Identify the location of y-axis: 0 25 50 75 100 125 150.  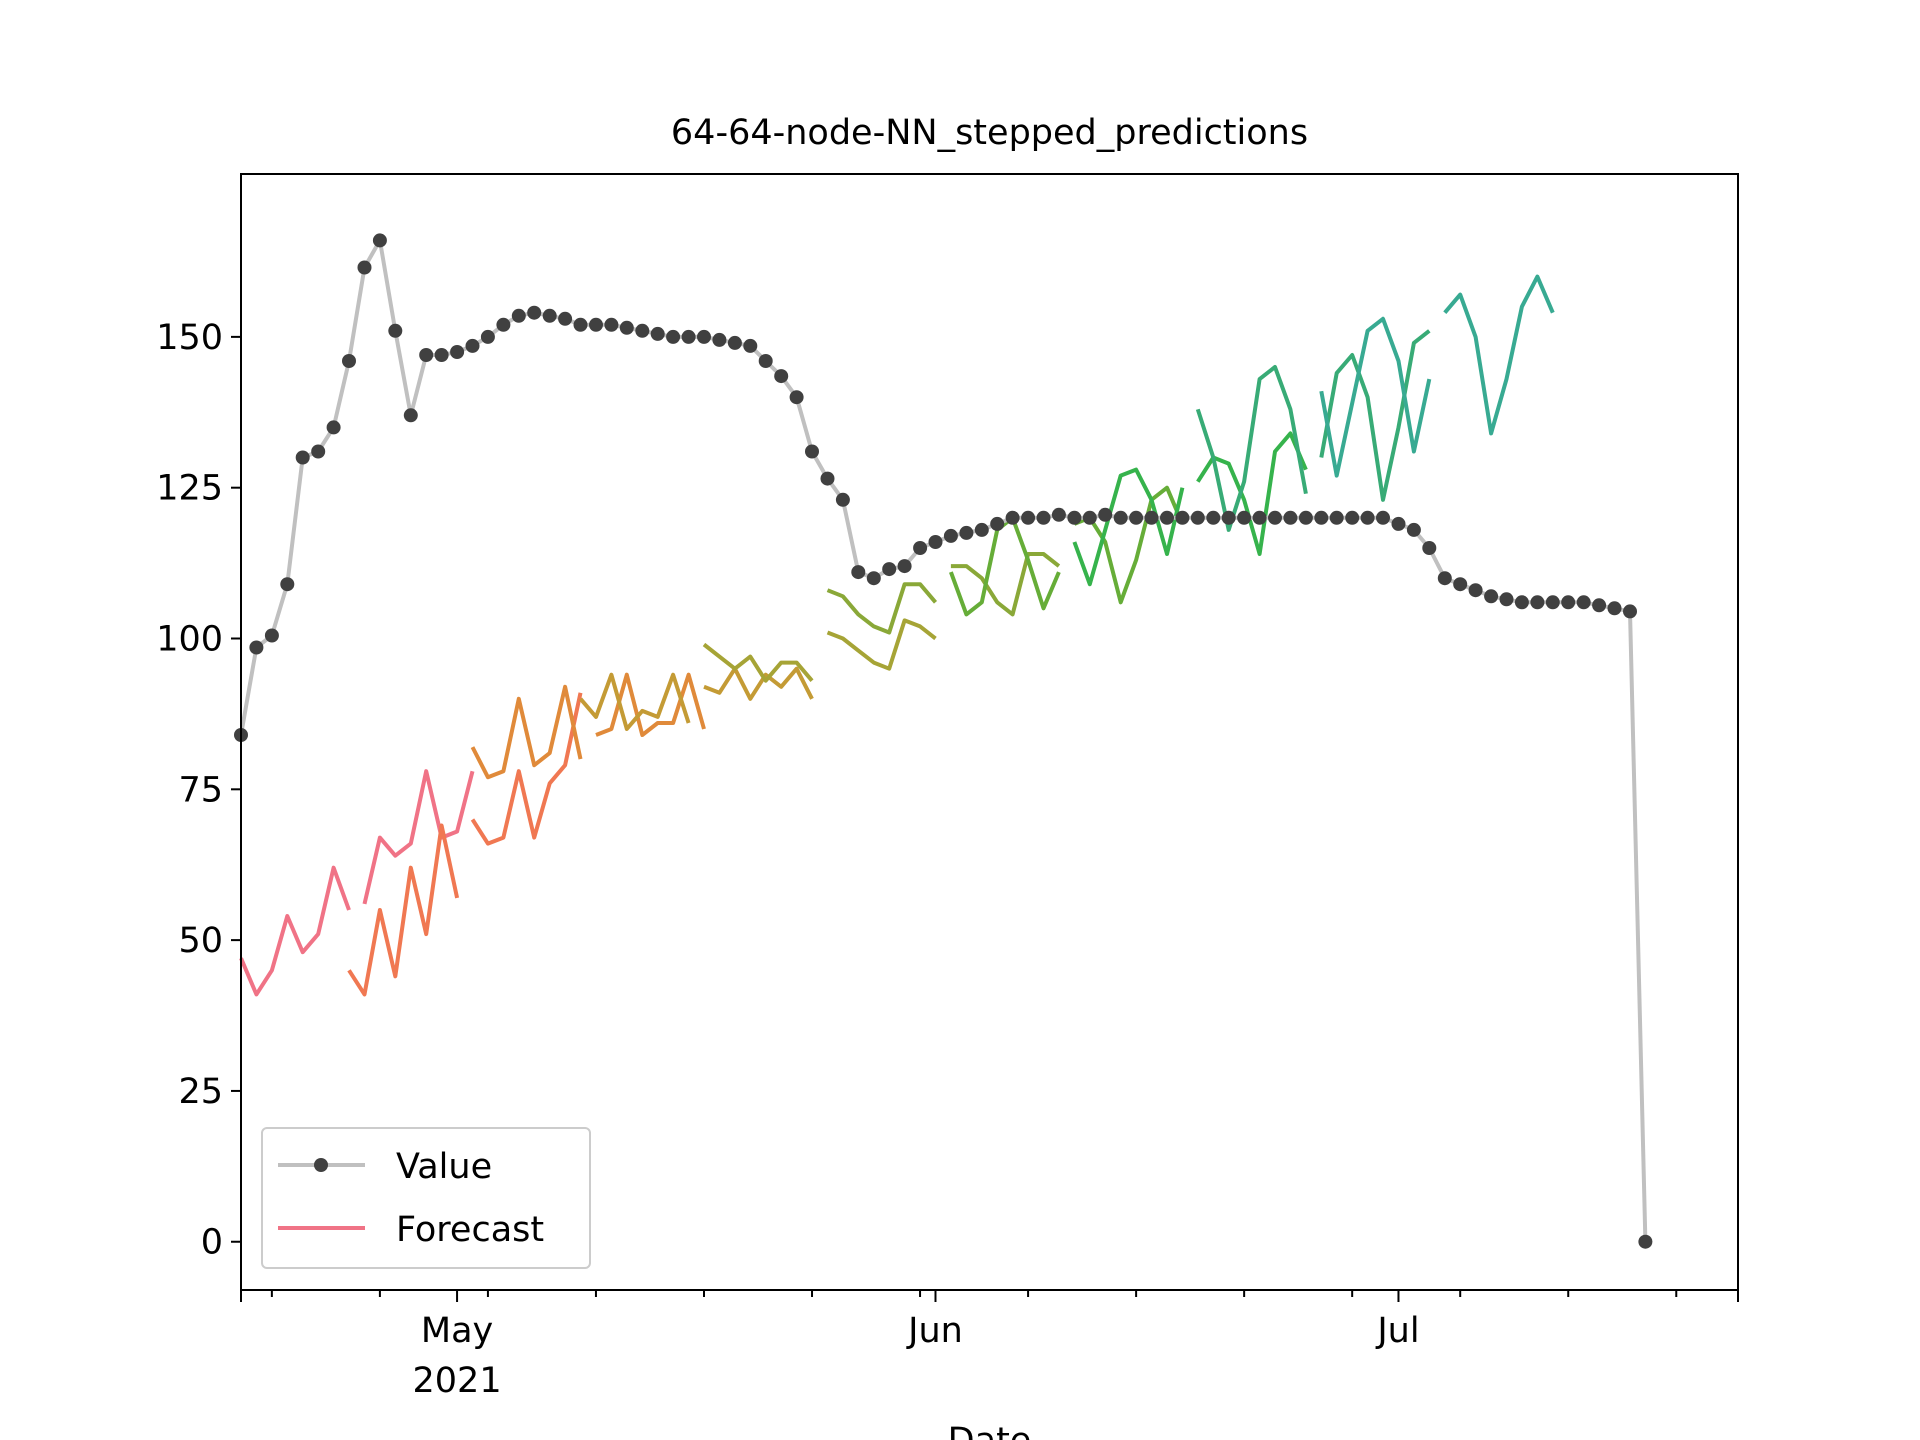
(198, 790).